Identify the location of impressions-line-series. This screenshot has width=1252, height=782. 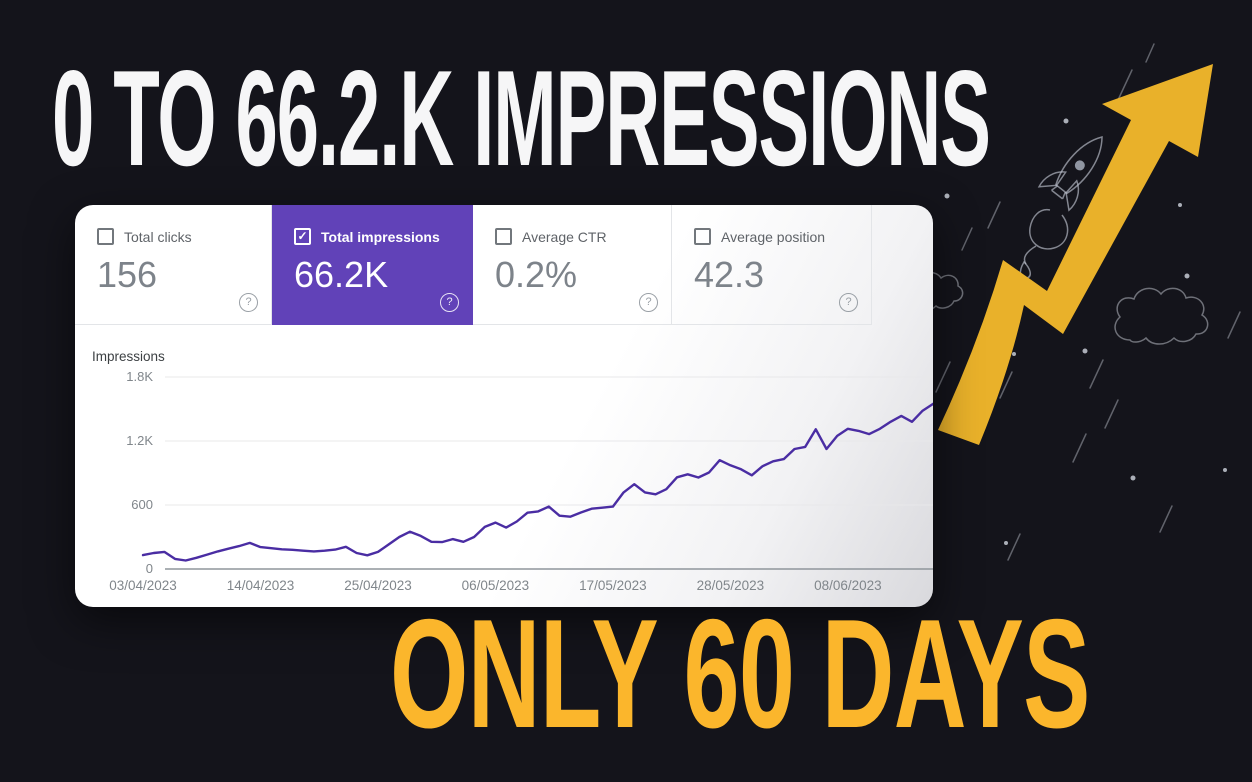
(537, 482).